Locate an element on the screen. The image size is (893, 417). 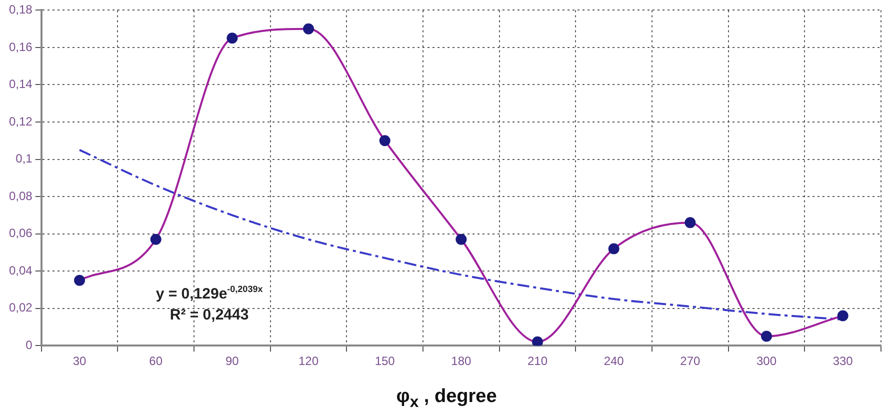
y-tick-label: 0 is located at coordinates (29, 345).